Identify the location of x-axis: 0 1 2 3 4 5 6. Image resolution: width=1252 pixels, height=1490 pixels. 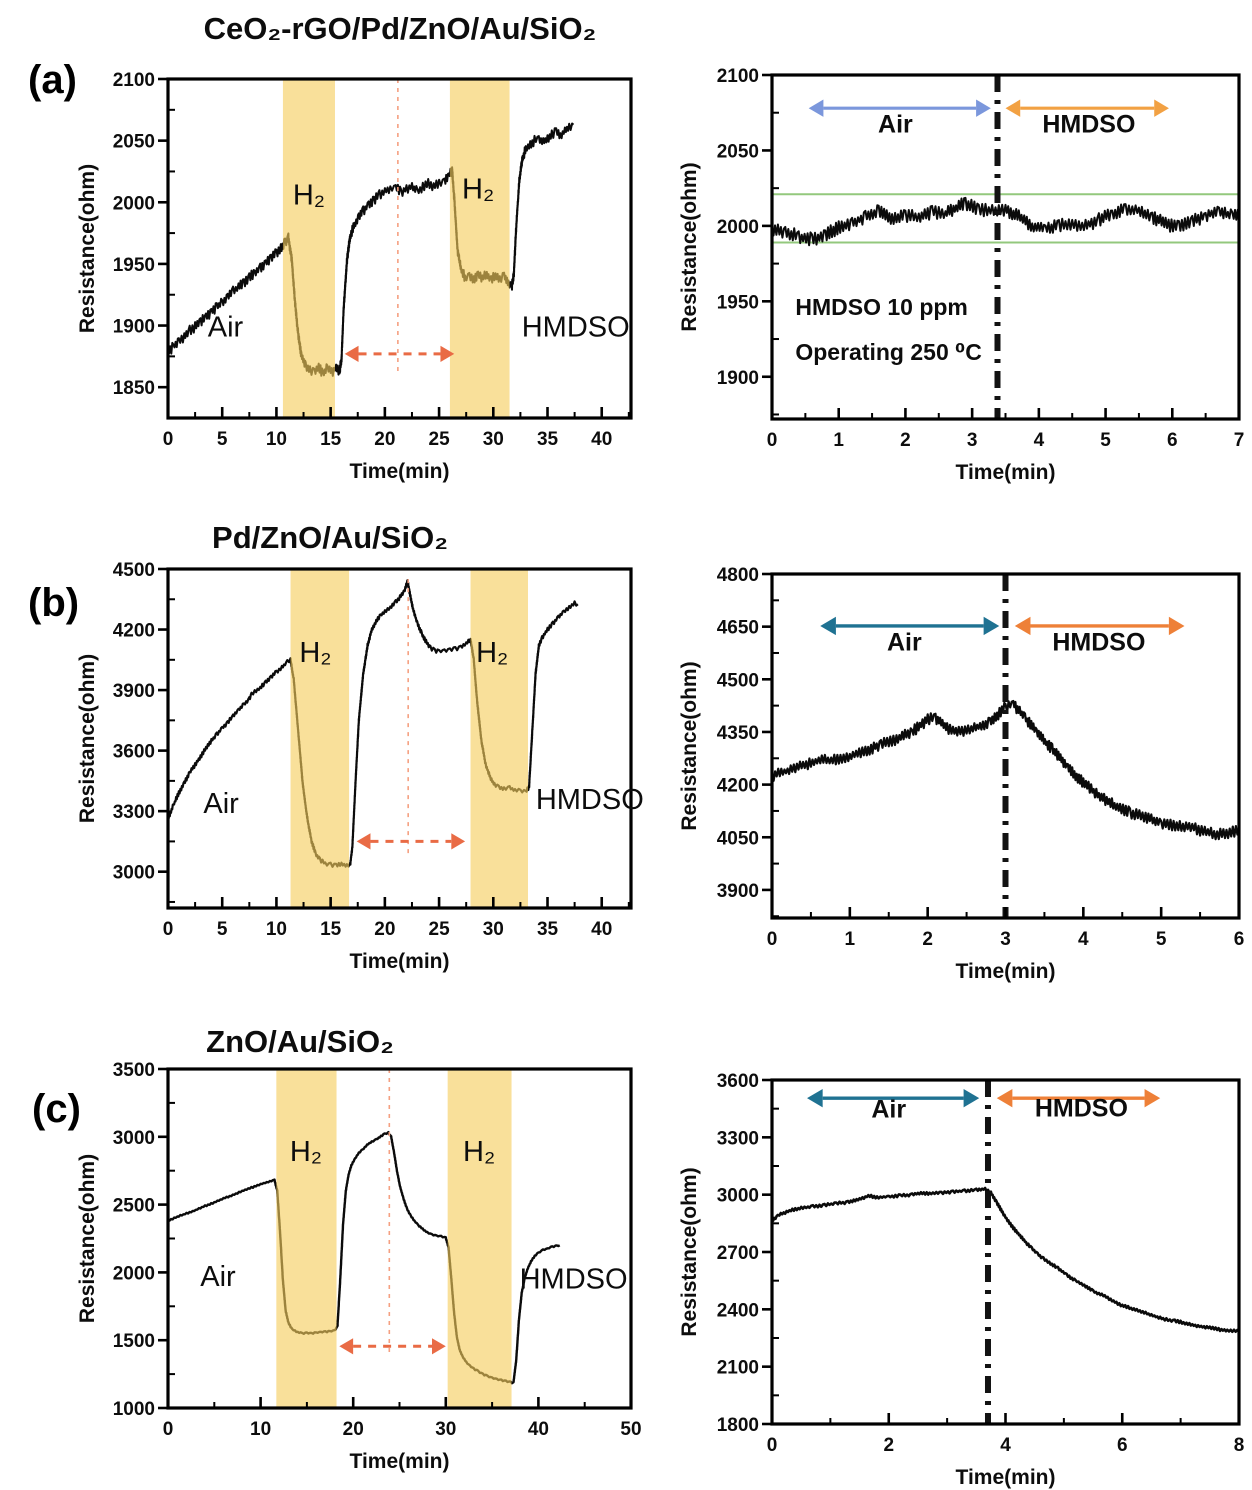
(1006, 928).